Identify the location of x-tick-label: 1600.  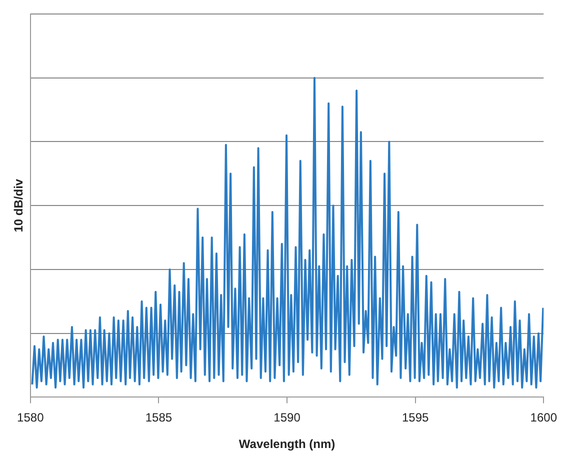
(544, 417).